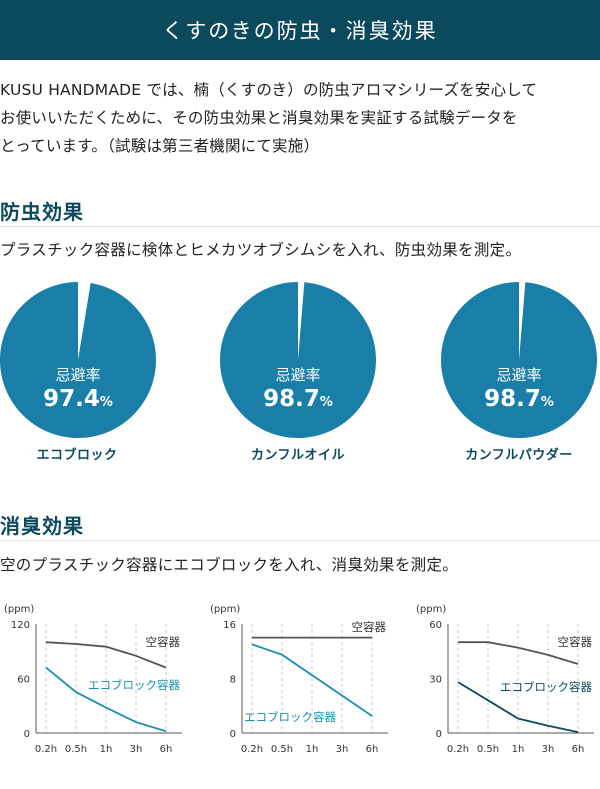 The height and width of the screenshot is (789, 600). Describe the element at coordinates (435, 680) in the screenshot. I see `y-tick-label: 30` at that location.